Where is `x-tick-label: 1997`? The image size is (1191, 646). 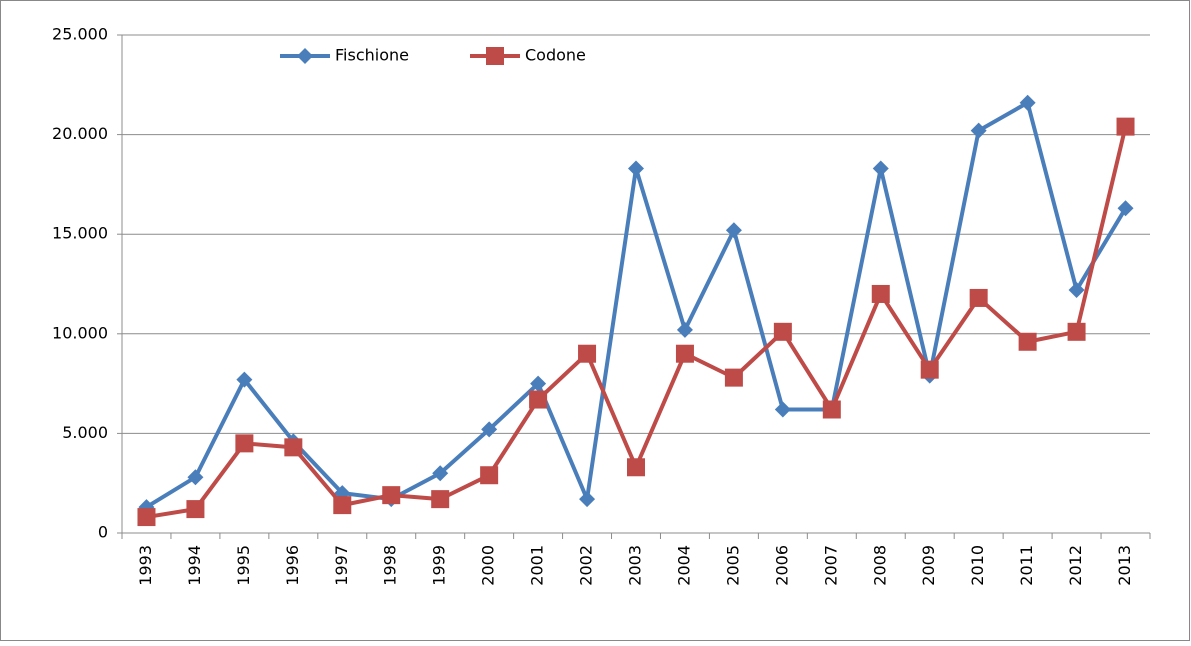
x-tick-label: 1997 is located at coordinates (341, 565).